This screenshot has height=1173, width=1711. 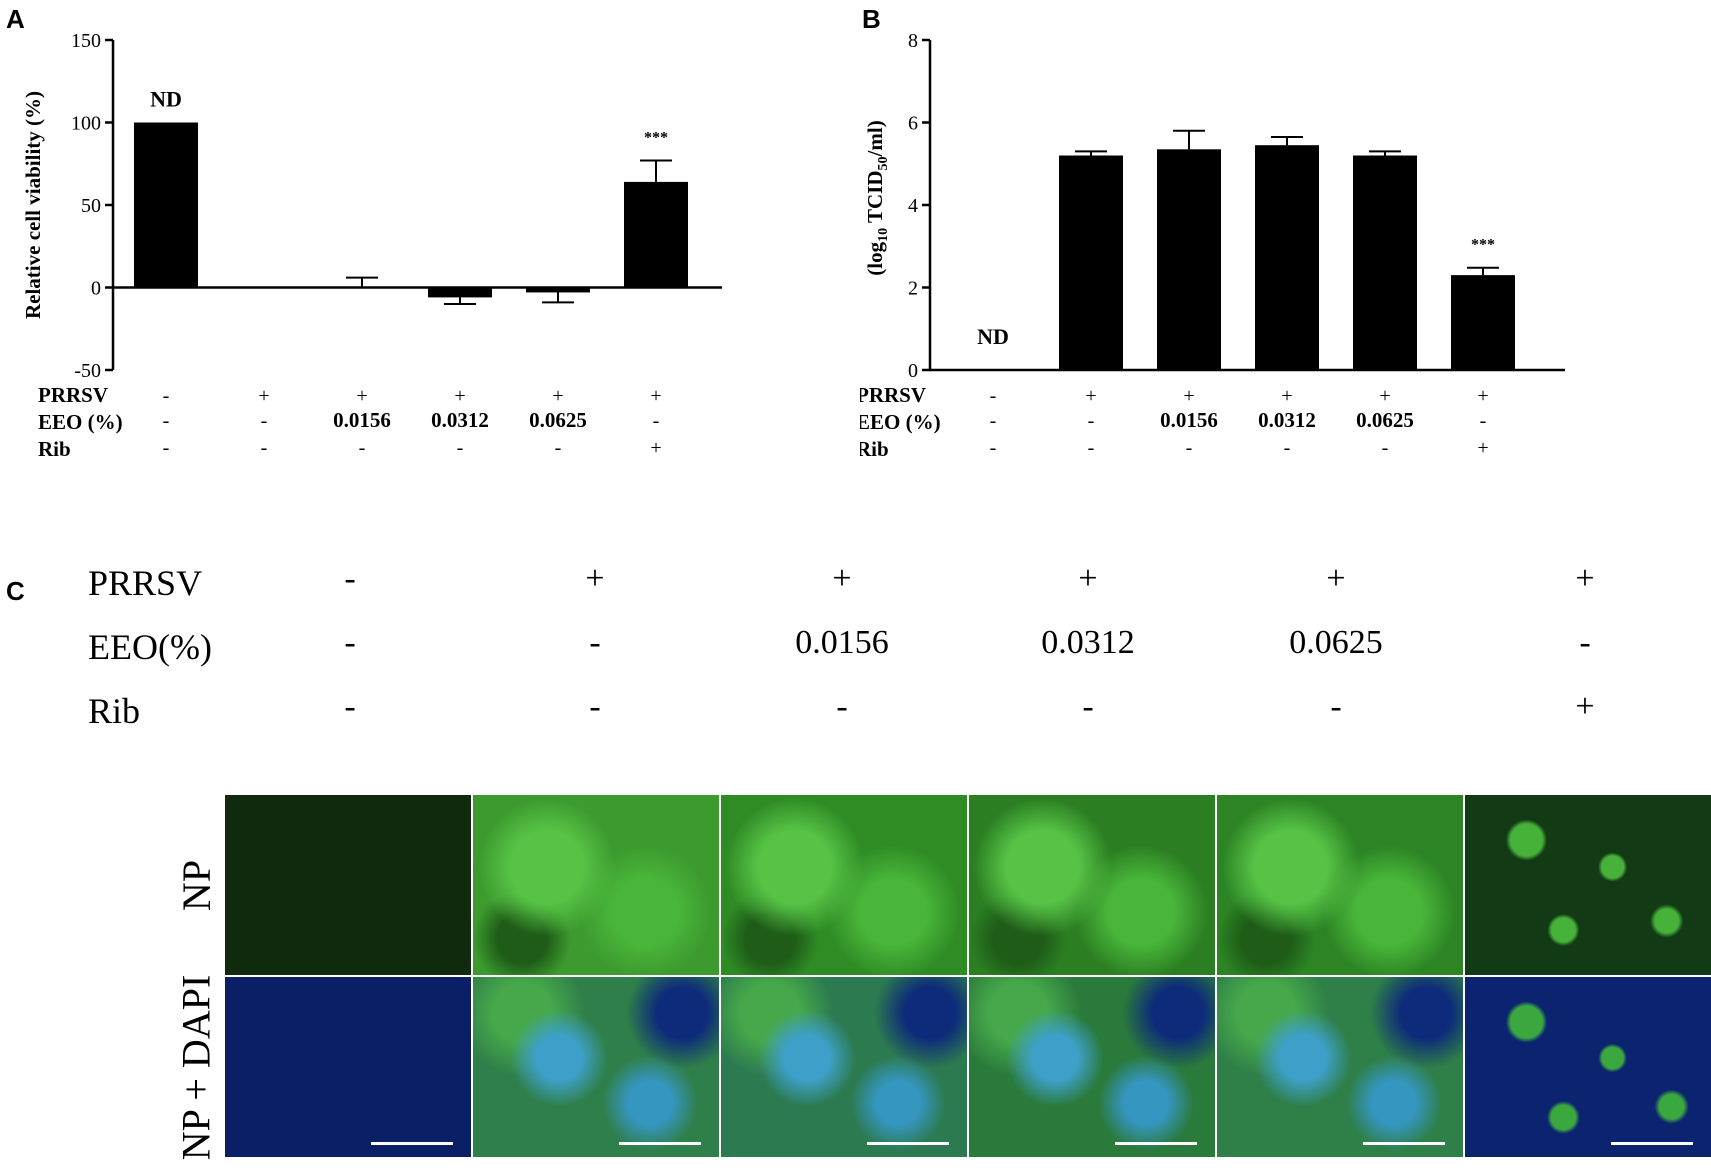 What do you see at coordinates (913, 289) in the screenshot?
I see `y-tick-label: 2` at bounding box center [913, 289].